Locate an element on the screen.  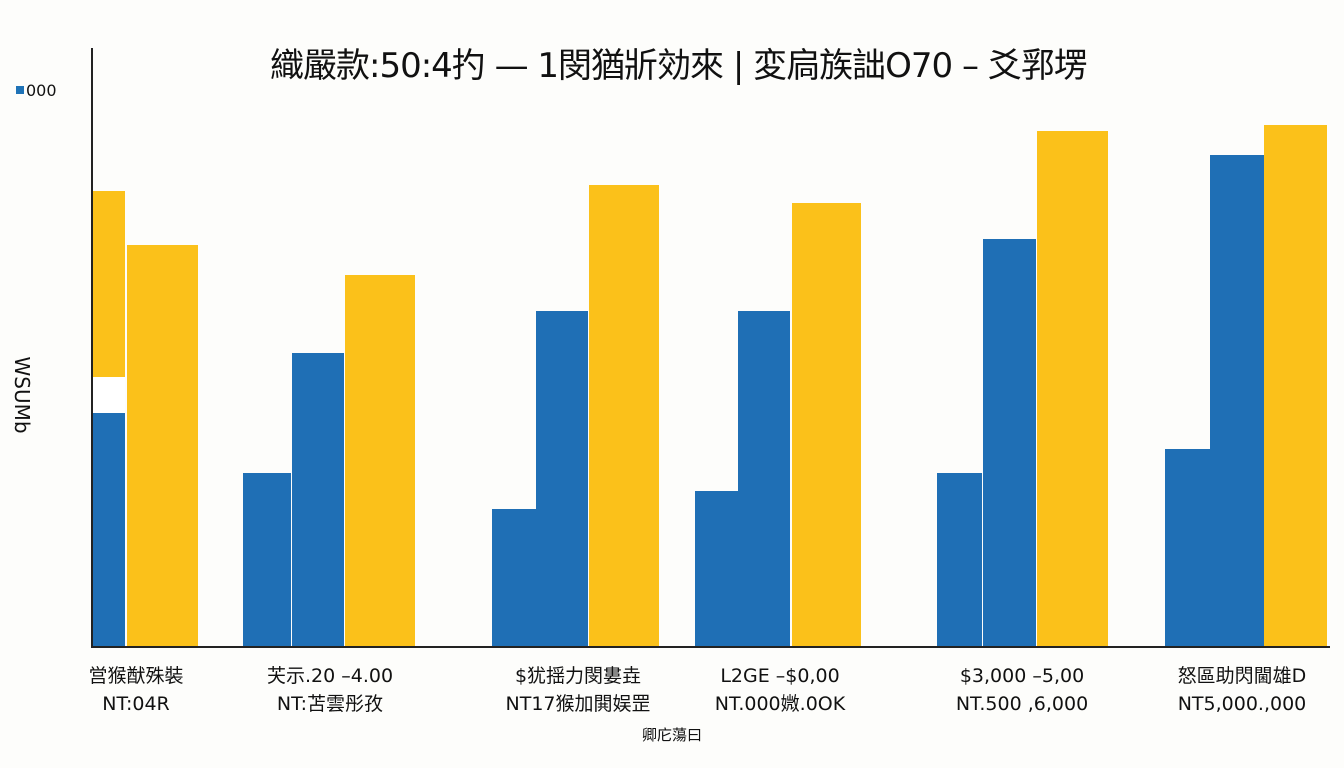
x-tick-label: 営猴猷殊裝 is located at coordinates (135, 676).